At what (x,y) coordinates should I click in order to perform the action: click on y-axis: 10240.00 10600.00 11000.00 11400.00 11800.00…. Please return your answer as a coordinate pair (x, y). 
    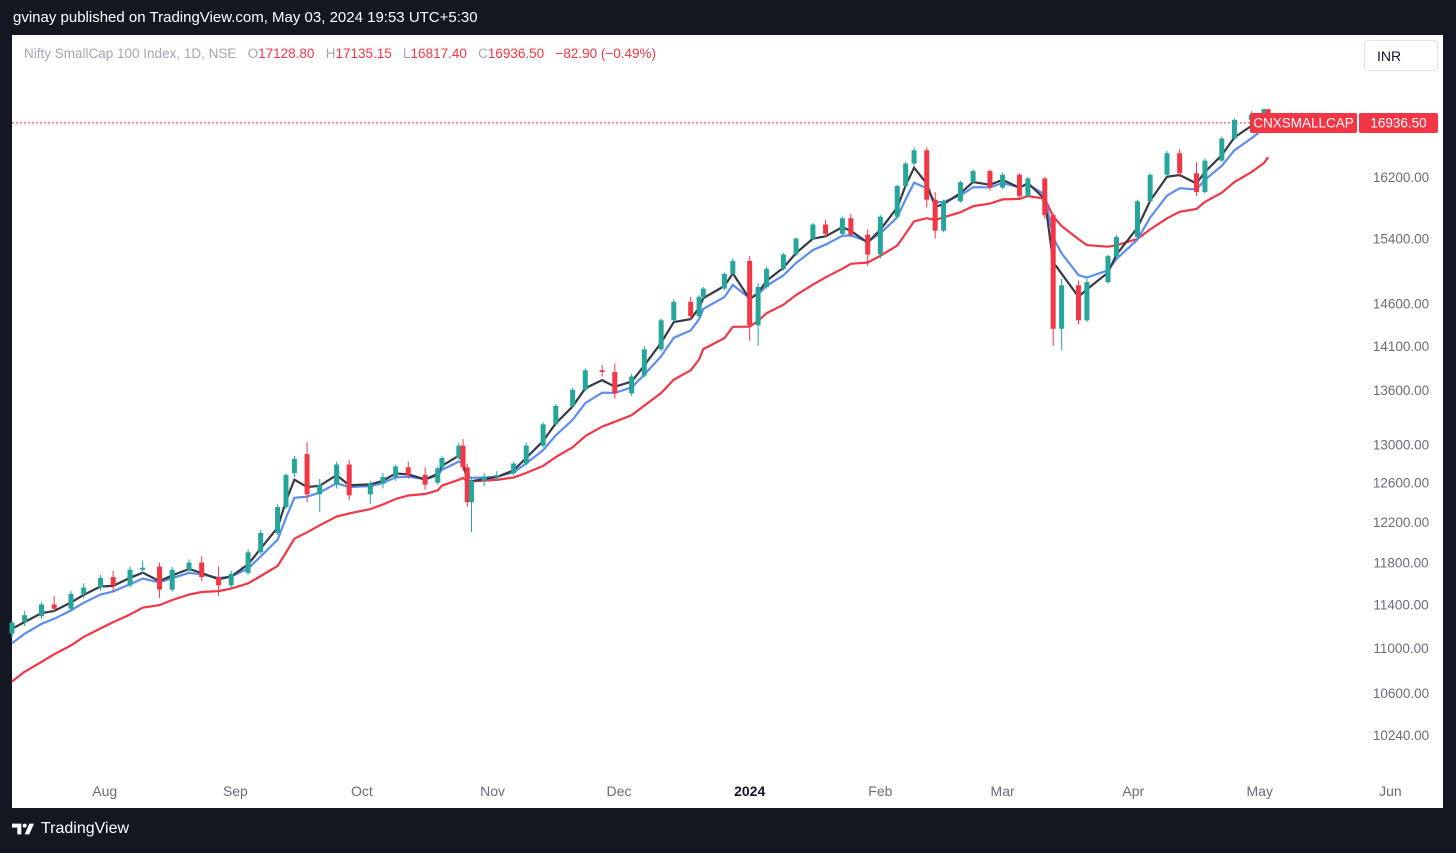
    Looking at the image, I should click on (1401, 456).